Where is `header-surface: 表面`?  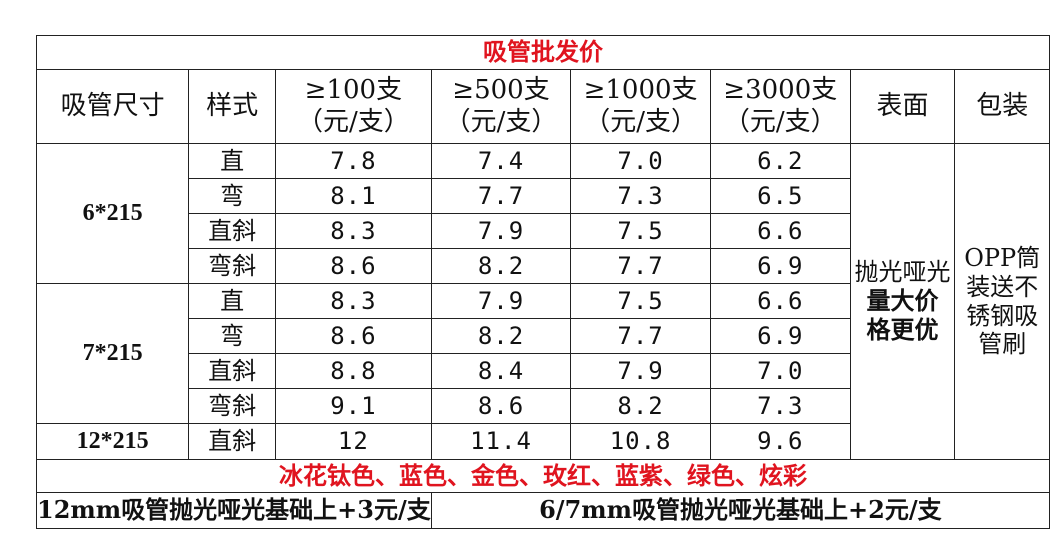
header-surface: 表面 is located at coordinates (902, 106).